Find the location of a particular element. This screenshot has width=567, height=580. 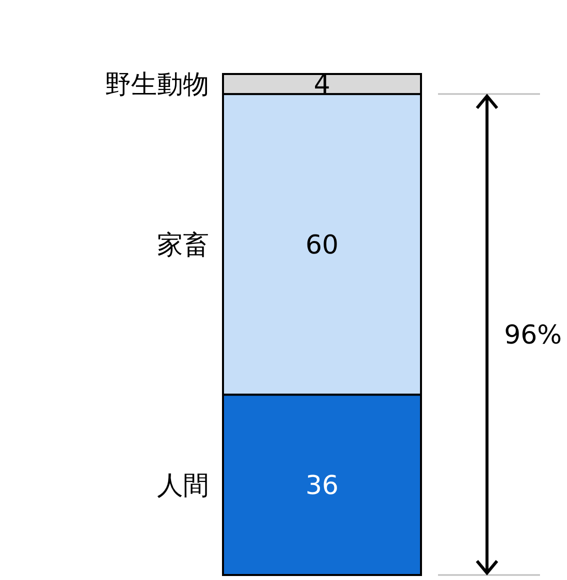

series-label: 人間 is located at coordinates (183, 485).